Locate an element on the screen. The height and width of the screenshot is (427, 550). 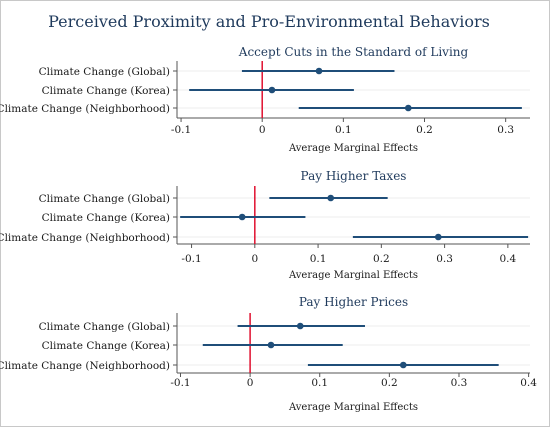
panel-title: Pay Higher Prices is located at coordinates (353, 302).